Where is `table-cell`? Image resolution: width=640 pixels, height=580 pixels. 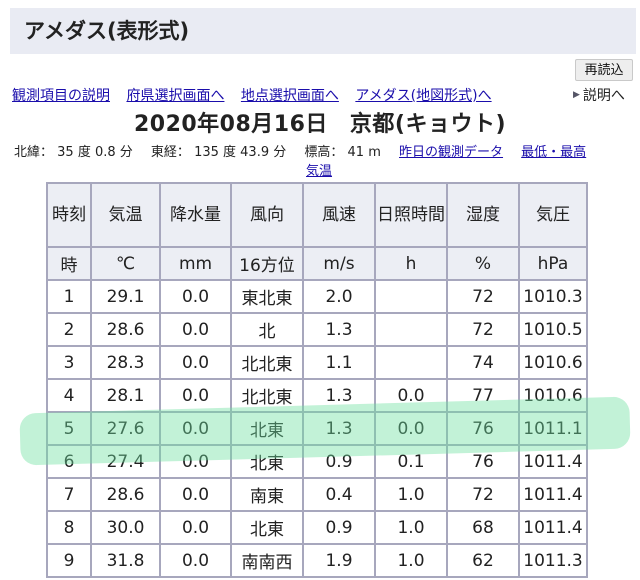 table-cell is located at coordinates (411, 296).